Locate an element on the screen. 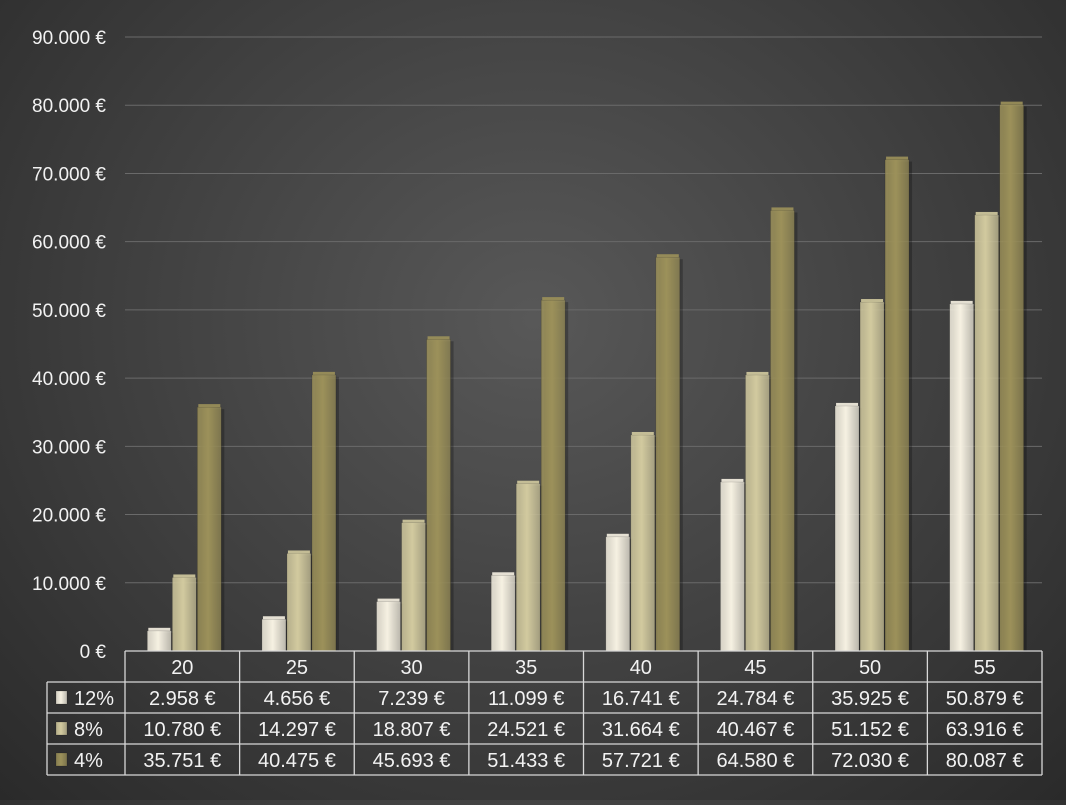  table-cell-value: 14.297 € is located at coordinates (297, 730).